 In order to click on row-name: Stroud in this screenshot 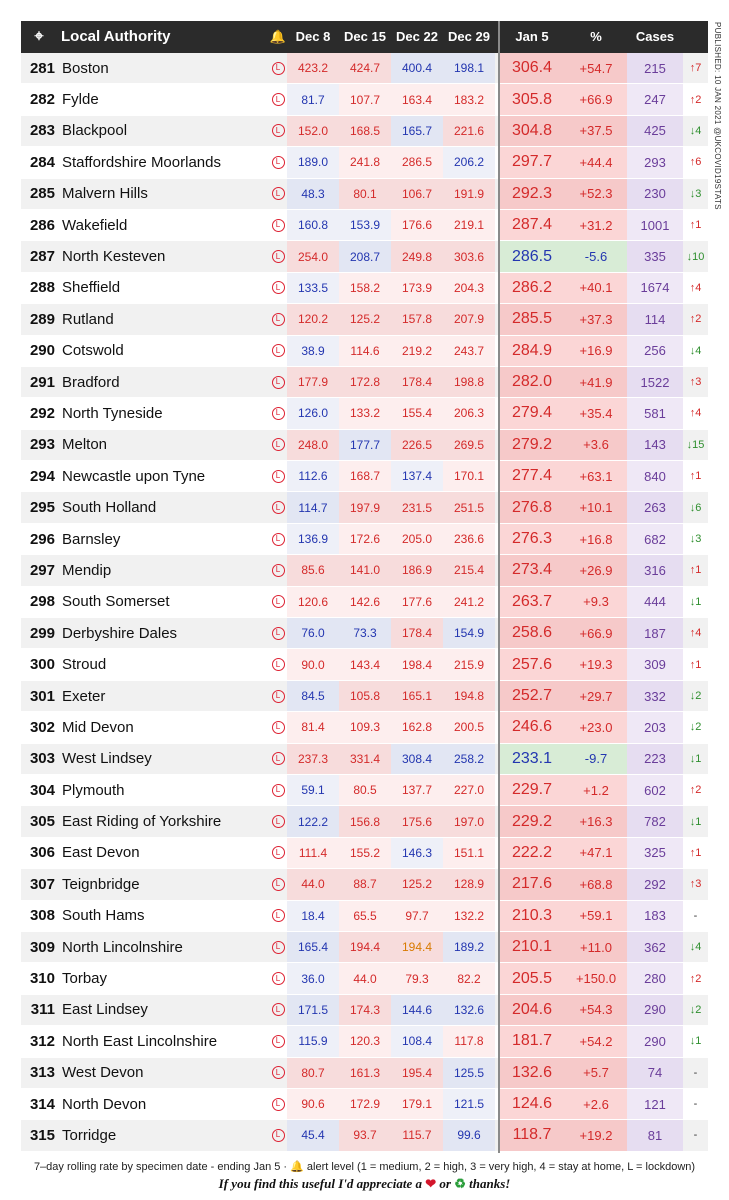, I will do `click(84, 665)`.